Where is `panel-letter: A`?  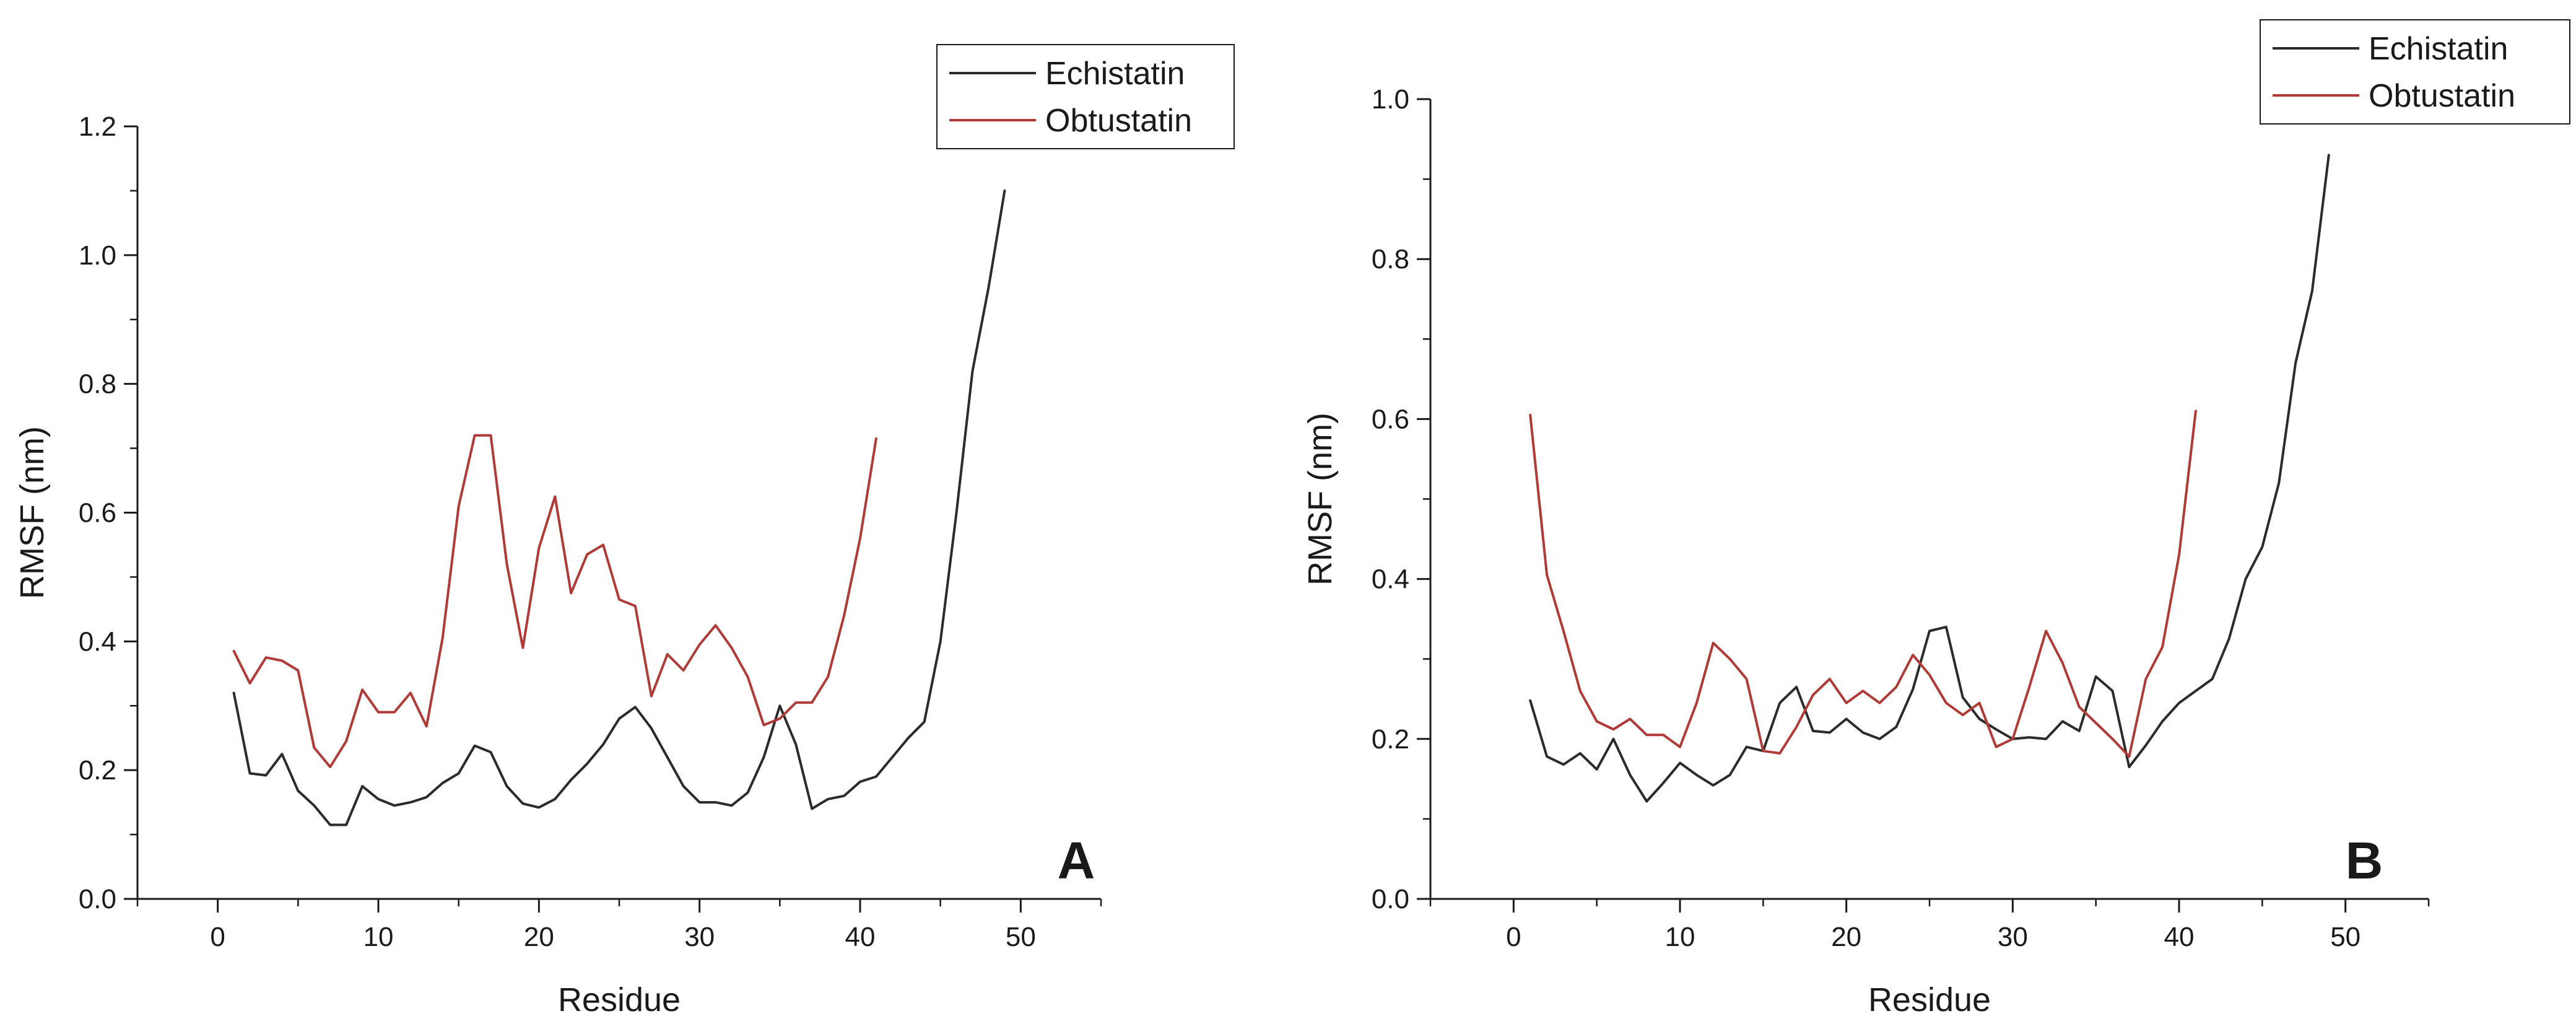
panel-letter: A is located at coordinates (1076, 860).